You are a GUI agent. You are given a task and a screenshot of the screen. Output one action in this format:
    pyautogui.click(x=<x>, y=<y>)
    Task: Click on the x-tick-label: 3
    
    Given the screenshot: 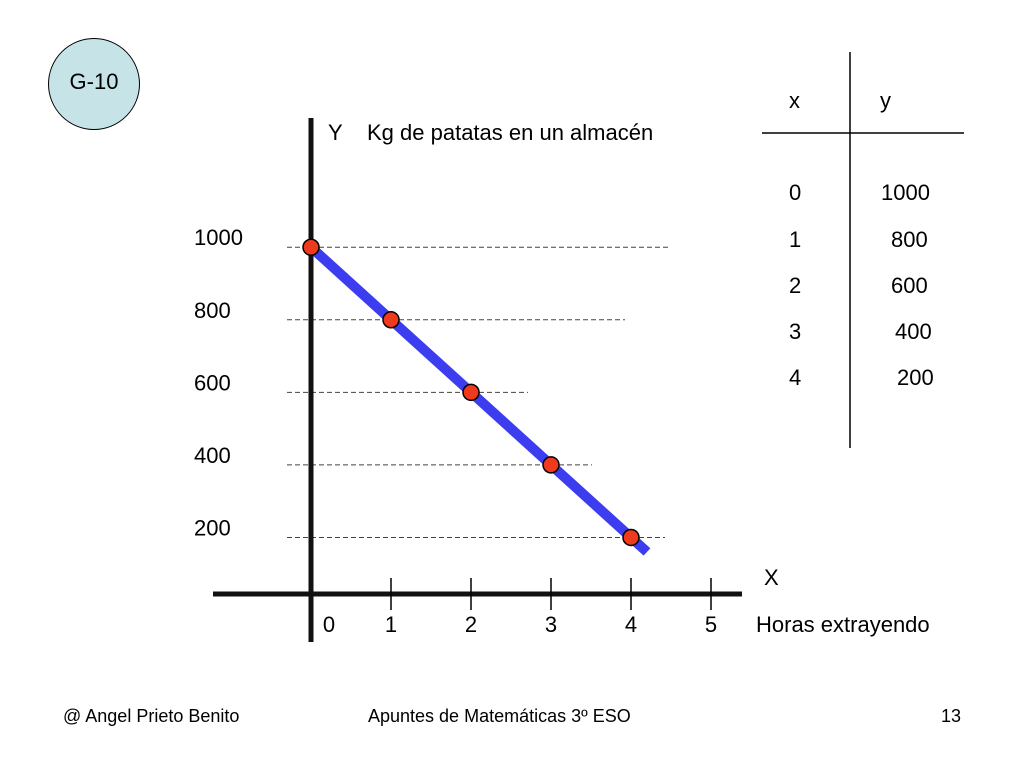 What is the action you would take?
    pyautogui.click(x=551, y=624)
    